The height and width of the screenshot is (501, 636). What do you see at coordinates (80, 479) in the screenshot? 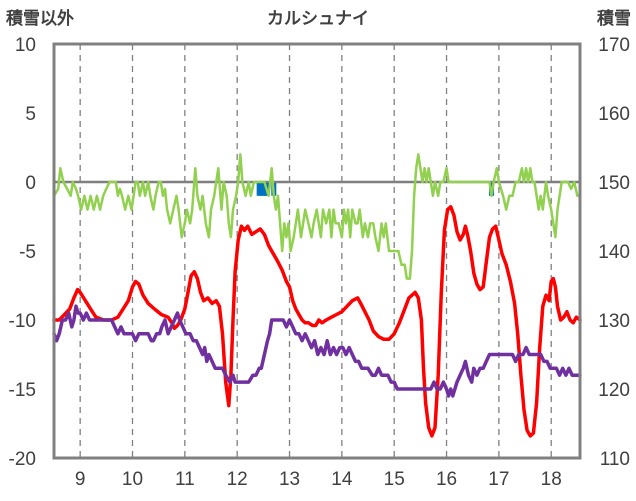
I see `x-tick-label: 9` at bounding box center [80, 479].